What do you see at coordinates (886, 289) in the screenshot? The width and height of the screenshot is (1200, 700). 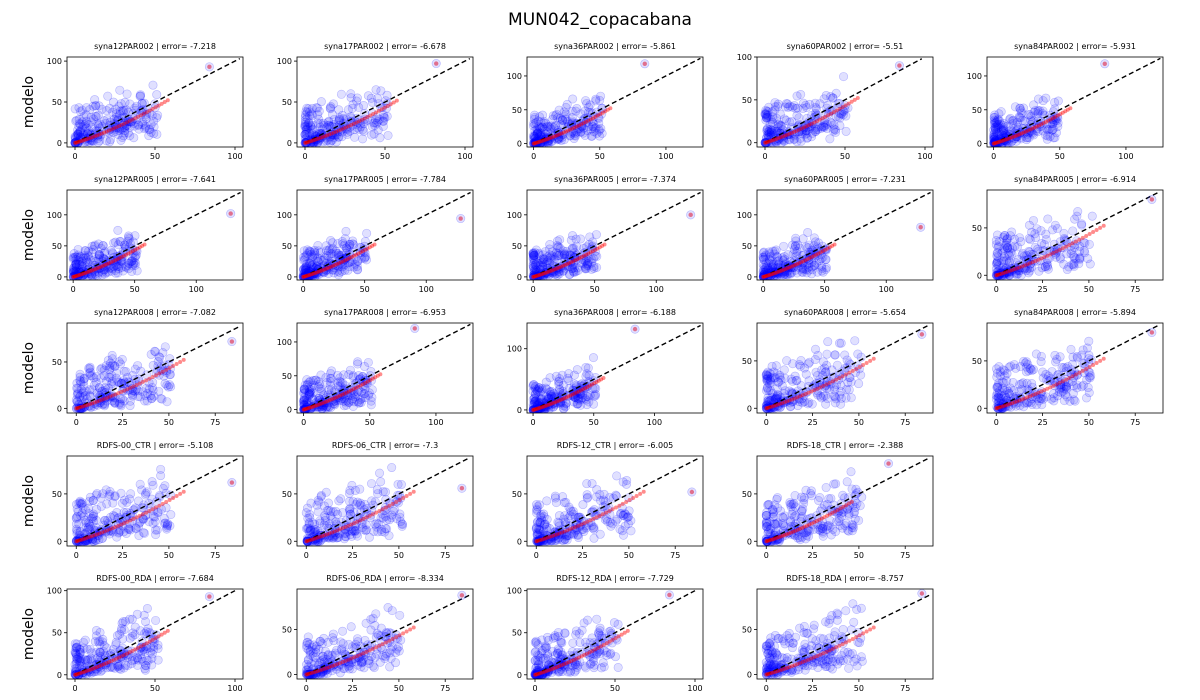 I see `x-tick-label: 100` at bounding box center [886, 289].